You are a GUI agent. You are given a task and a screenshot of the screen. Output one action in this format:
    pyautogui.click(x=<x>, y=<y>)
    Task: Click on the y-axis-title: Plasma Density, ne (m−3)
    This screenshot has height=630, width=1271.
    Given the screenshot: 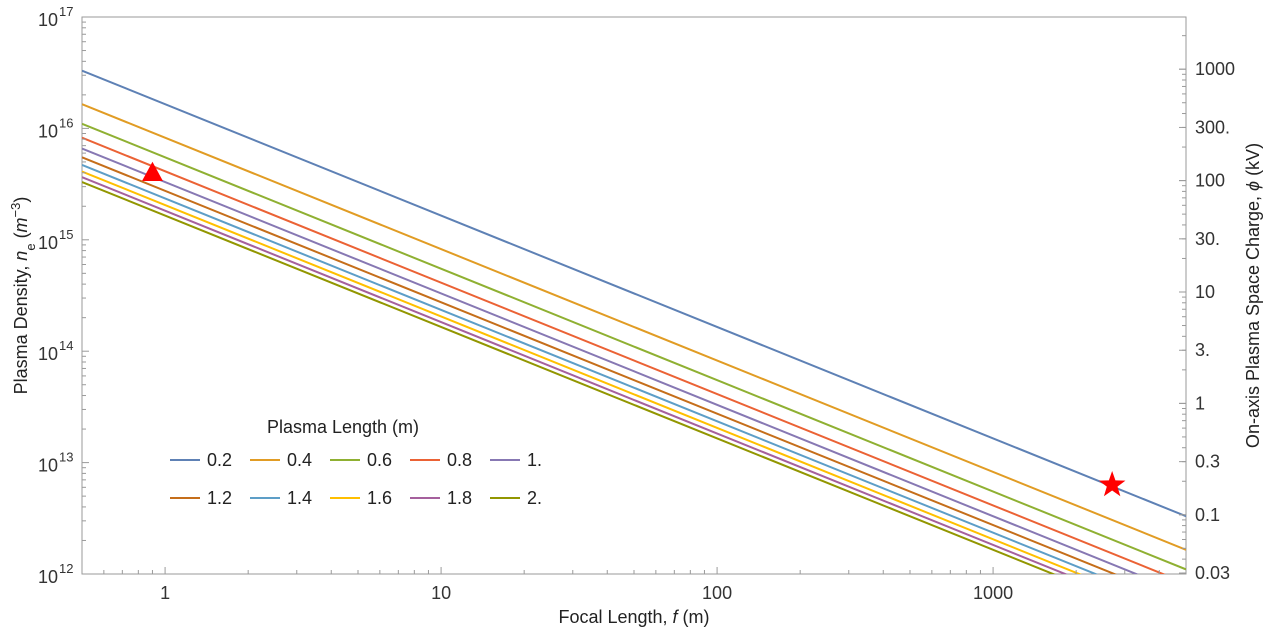 What is the action you would take?
    pyautogui.click(x=23, y=296)
    